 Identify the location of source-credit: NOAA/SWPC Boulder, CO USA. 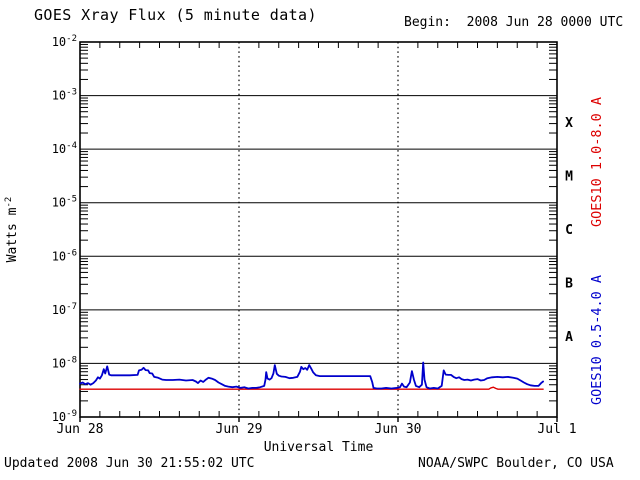
(516, 463).